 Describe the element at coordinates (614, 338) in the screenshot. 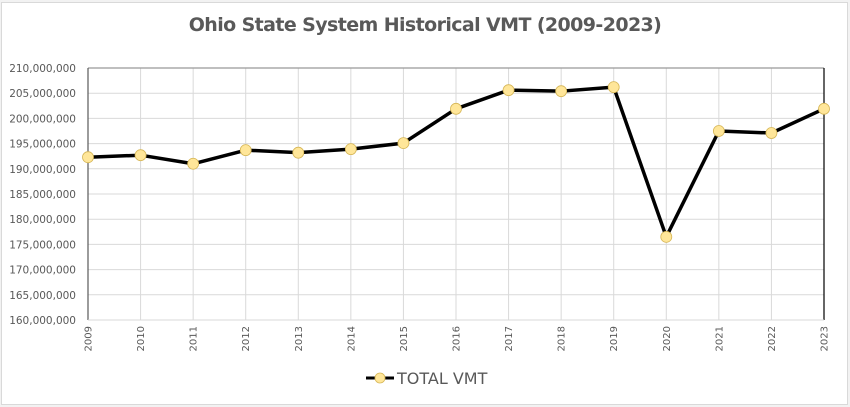

I see `x-tick-label: 2019` at that location.